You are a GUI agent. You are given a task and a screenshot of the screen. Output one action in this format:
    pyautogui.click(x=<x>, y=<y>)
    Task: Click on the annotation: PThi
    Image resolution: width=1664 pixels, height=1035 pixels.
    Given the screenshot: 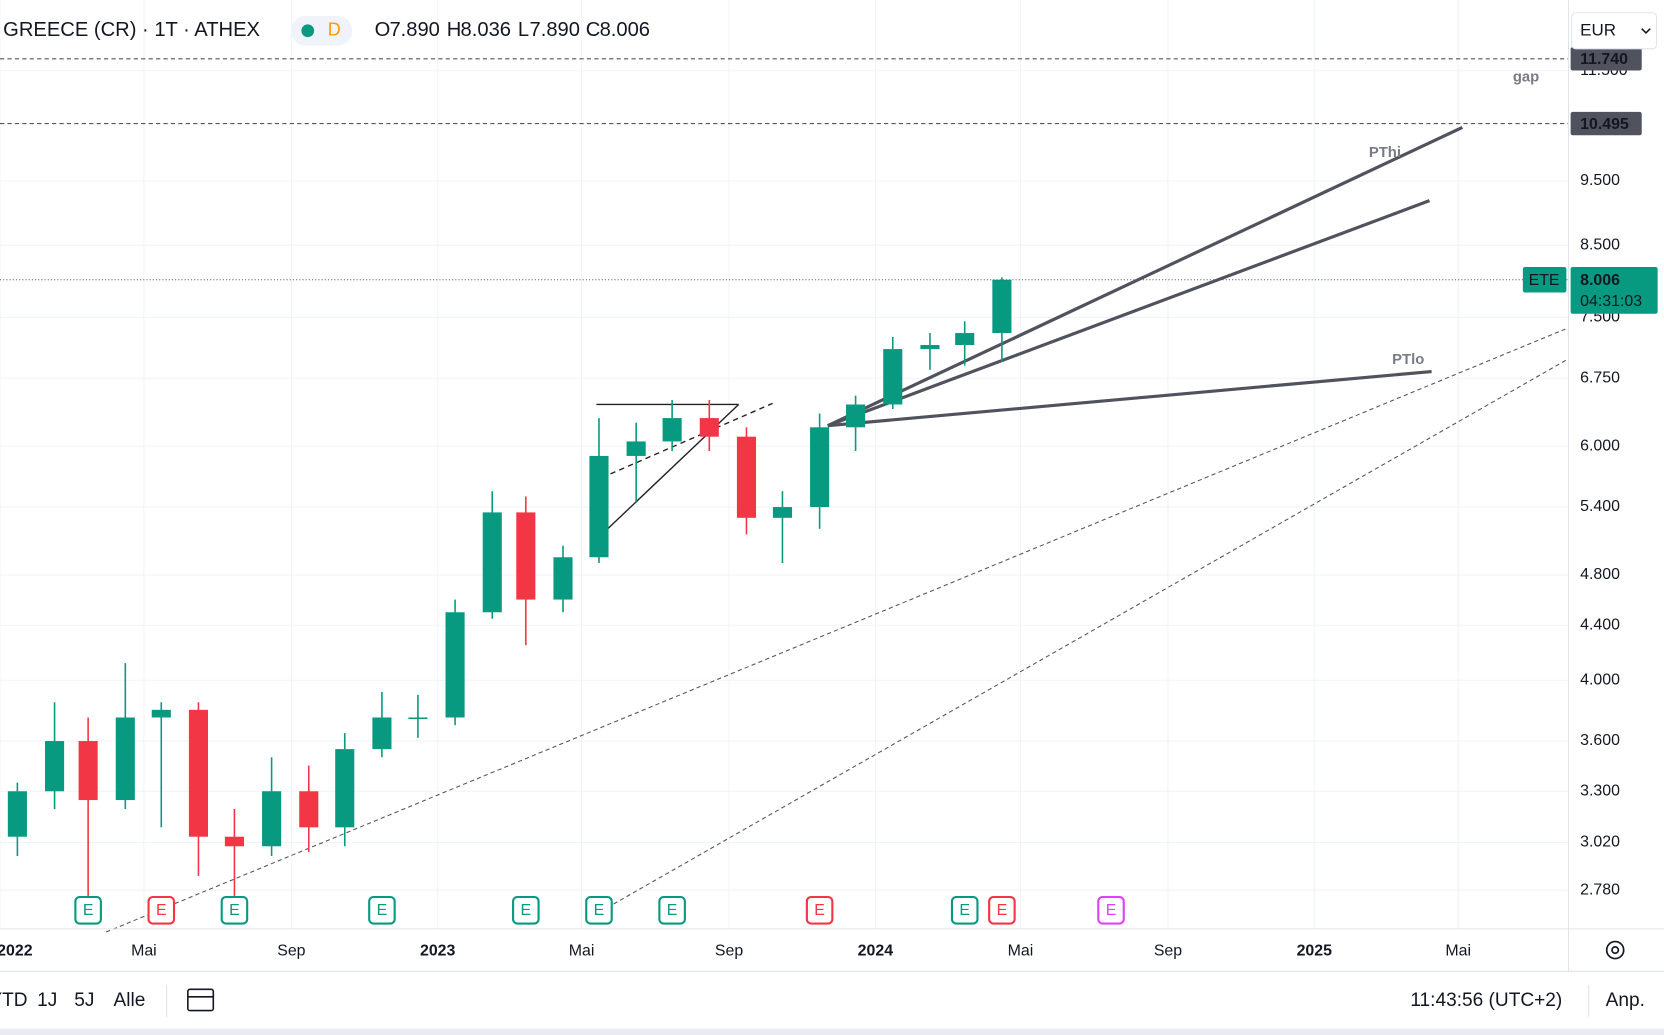 What is the action you would take?
    pyautogui.click(x=1385, y=153)
    